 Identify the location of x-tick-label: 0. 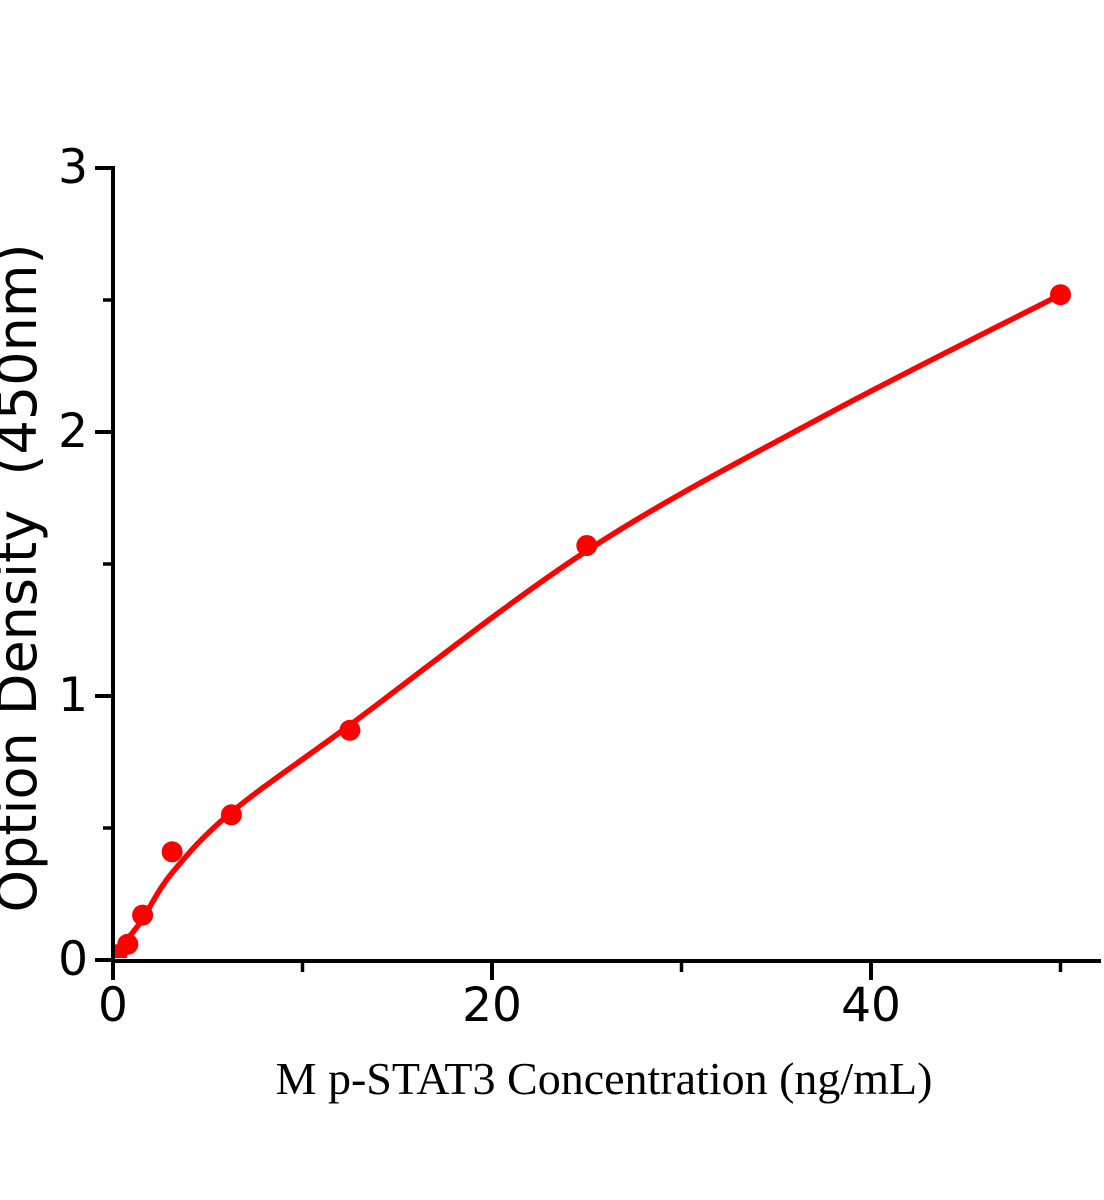
(113, 1005).